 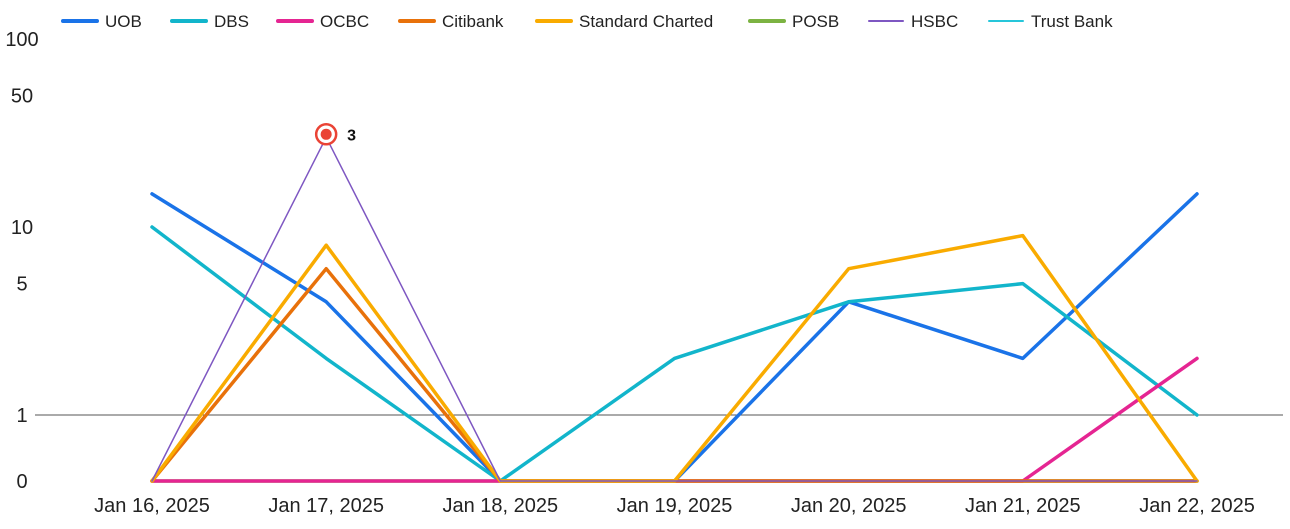 I want to click on legend-item-hsbc: HSBC, so click(x=913, y=21).